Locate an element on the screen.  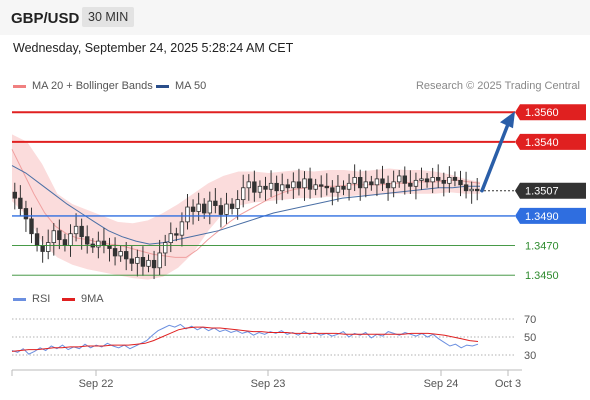
rsi-chart: 70 50 30 is located at coordinates (273, 338).